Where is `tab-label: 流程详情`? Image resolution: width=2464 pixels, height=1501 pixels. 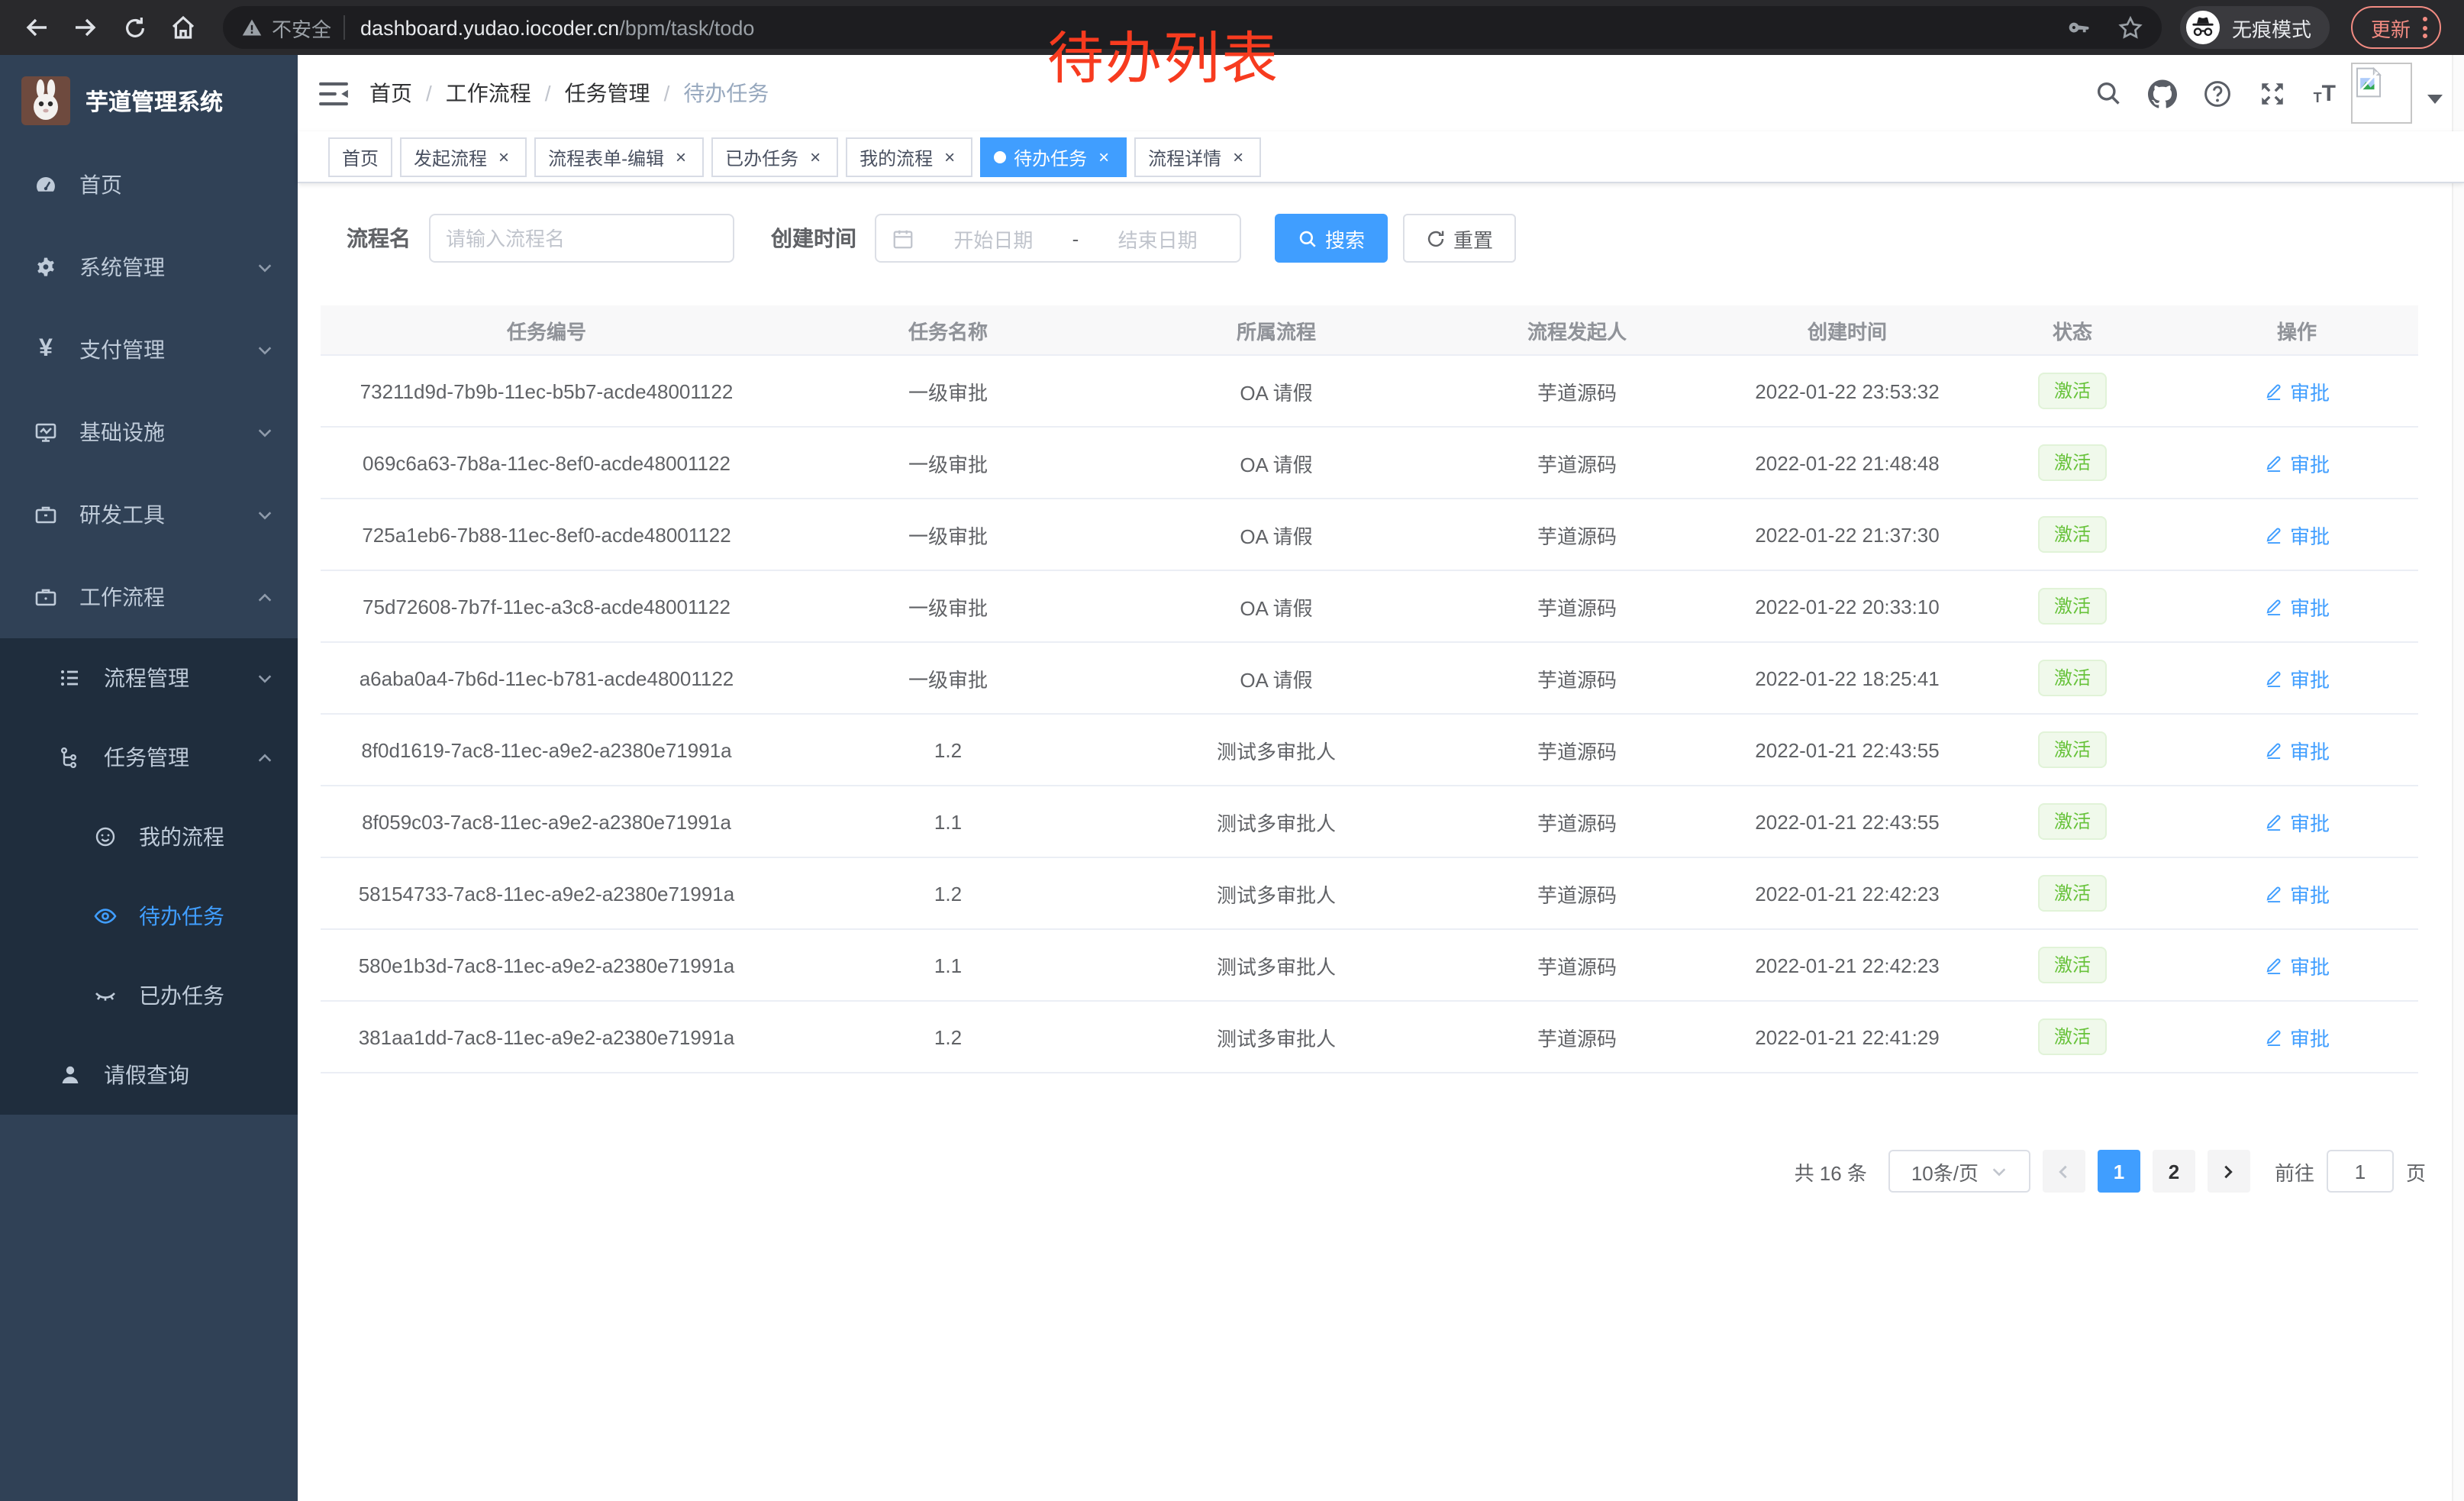
tab-label: 流程详情 is located at coordinates (1185, 158).